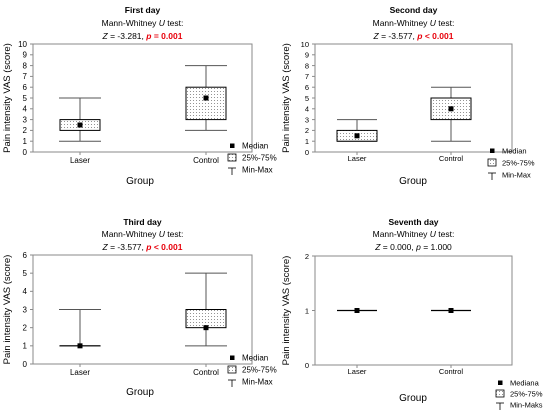 This screenshot has width=550, height=415. What do you see at coordinates (414, 10) in the screenshot?
I see `chart-title: Second day` at bounding box center [414, 10].